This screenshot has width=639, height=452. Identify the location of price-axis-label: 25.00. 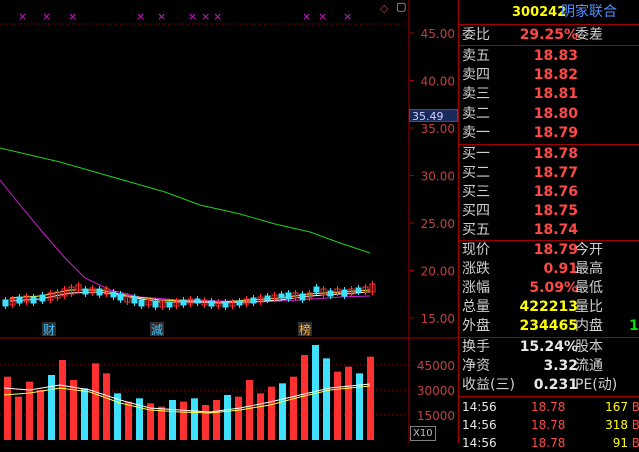
(438, 224).